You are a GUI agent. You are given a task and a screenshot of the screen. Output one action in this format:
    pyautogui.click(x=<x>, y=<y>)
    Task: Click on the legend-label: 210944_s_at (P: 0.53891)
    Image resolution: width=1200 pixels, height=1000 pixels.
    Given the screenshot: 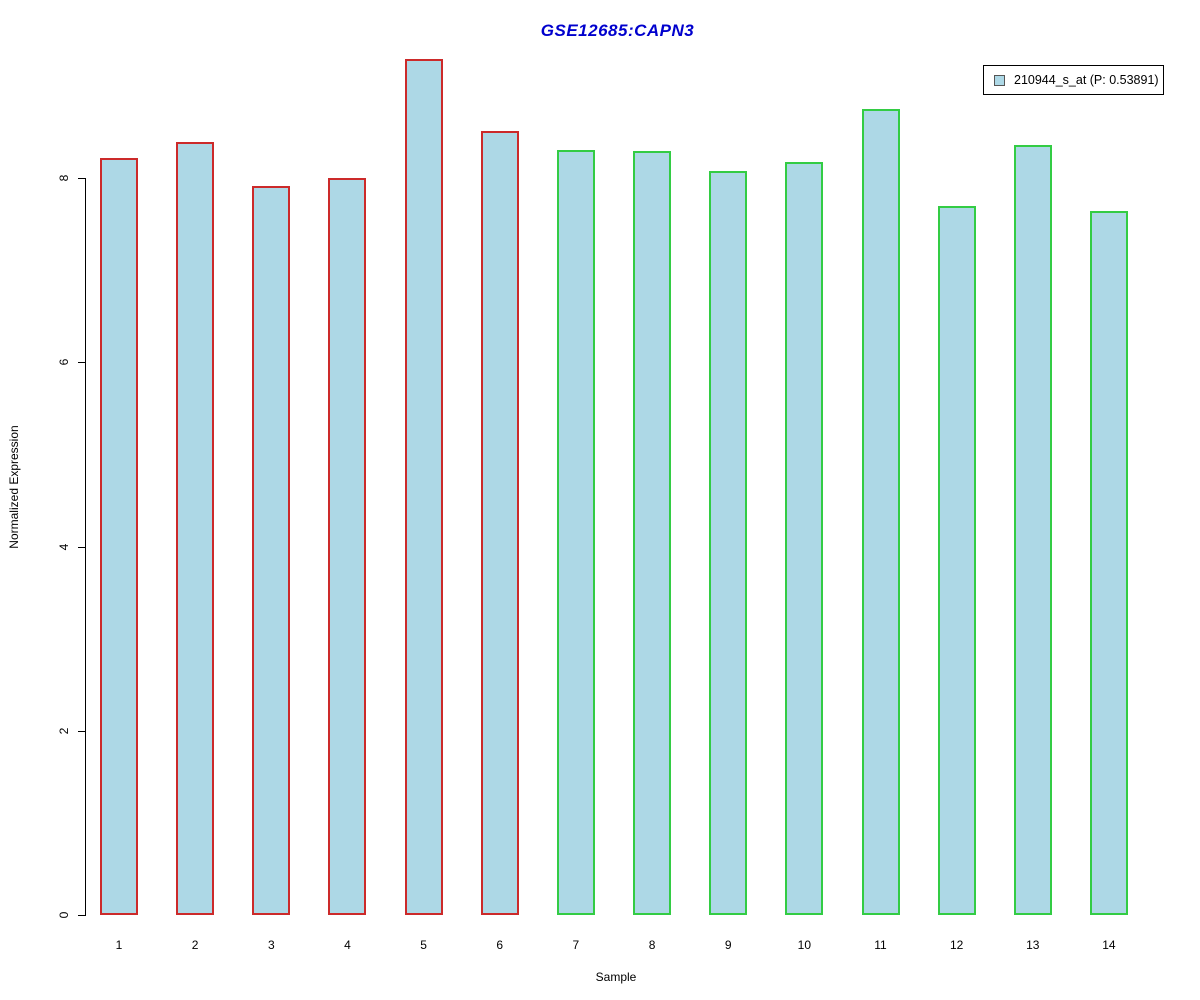 What is the action you would take?
    pyautogui.click(x=1086, y=80)
    